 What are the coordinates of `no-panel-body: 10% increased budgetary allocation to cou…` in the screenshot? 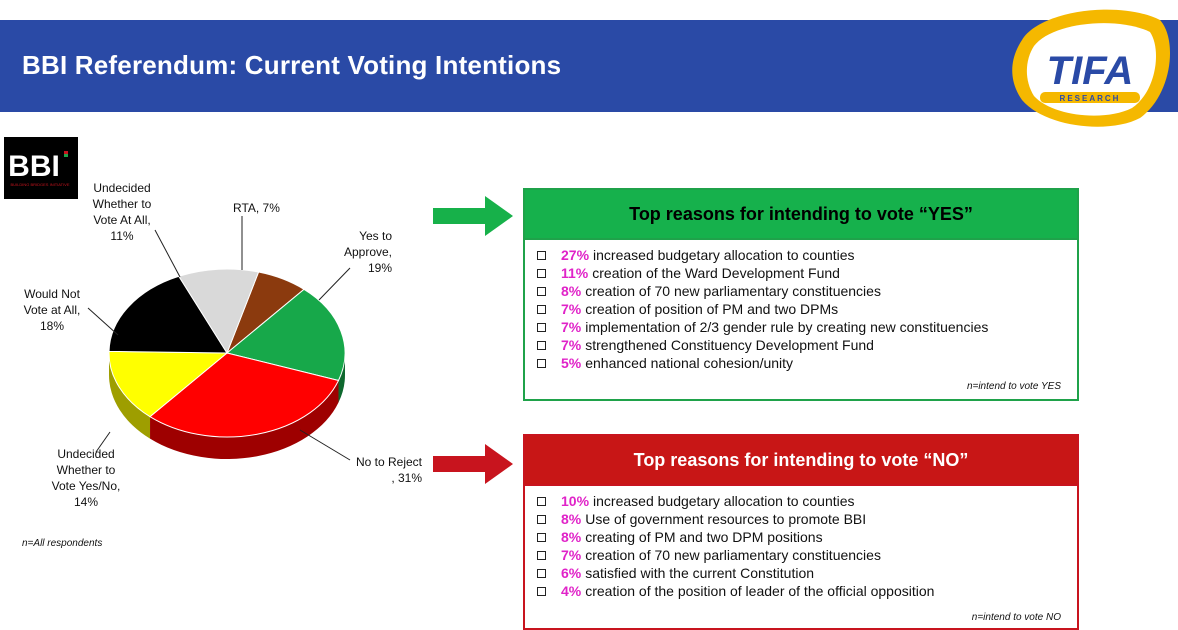 It's located at (801, 556).